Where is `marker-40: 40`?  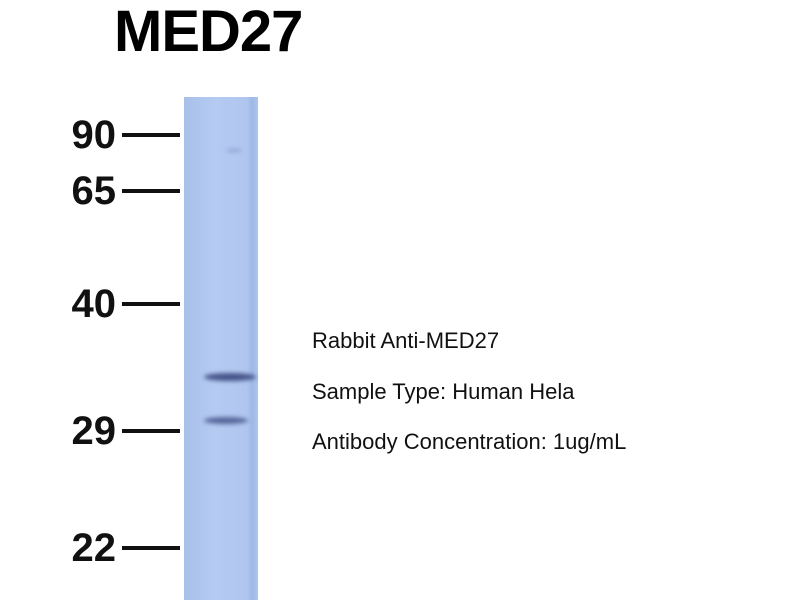 marker-40: 40 is located at coordinates (122, 304).